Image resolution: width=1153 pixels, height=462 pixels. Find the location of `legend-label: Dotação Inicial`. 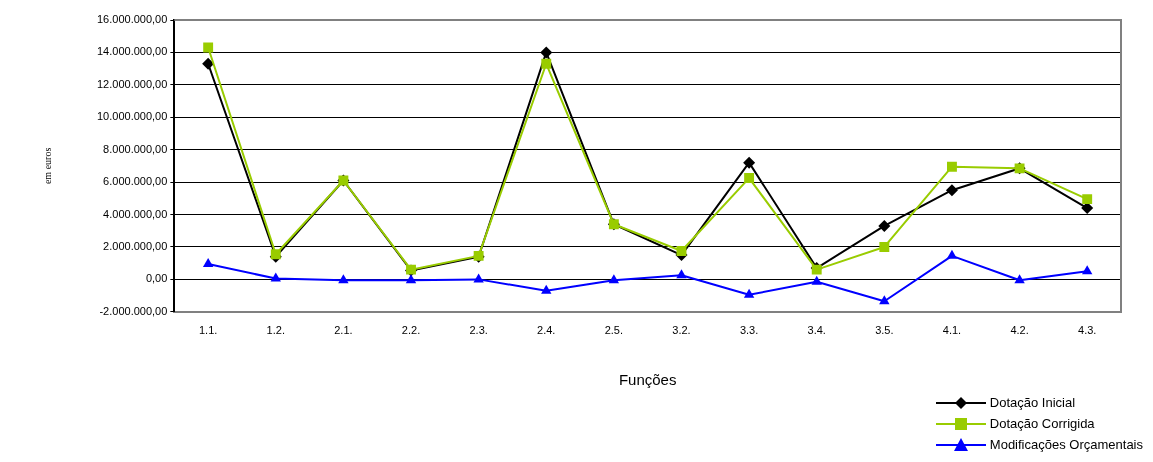

legend-label: Dotação Inicial is located at coordinates (1032, 402).